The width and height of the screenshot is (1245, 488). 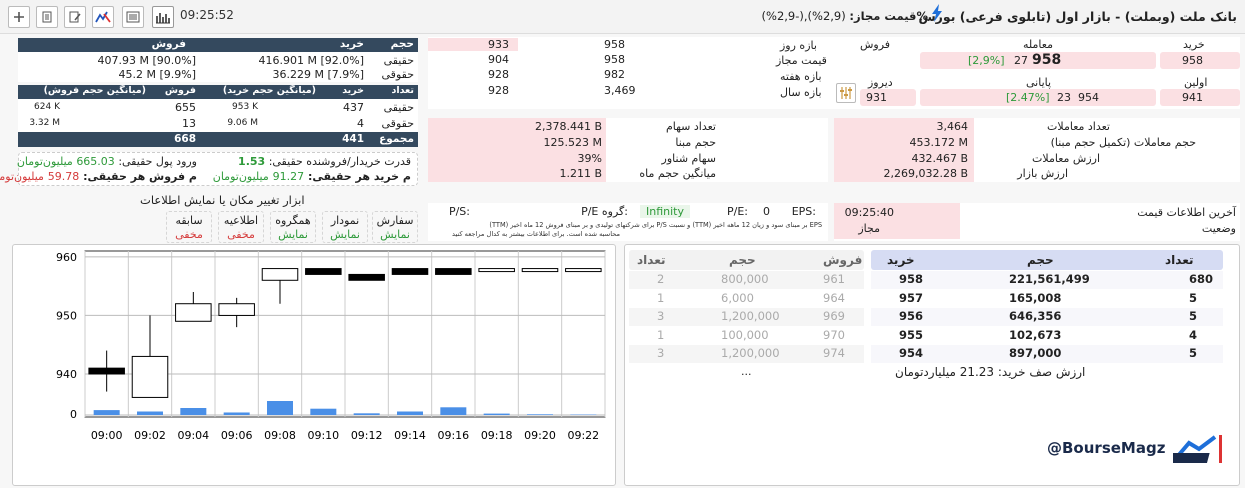 What do you see at coordinates (583, 435) in the screenshot?
I see `x-tick-label: 09:22` at bounding box center [583, 435].